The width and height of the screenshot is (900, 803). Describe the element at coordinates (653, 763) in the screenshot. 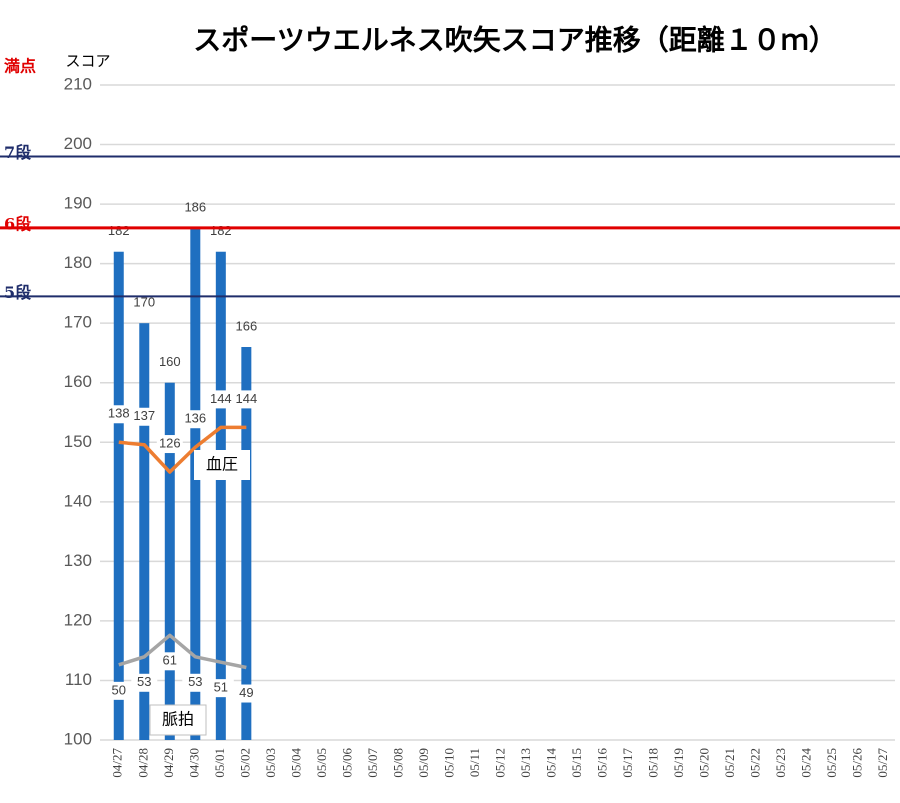

I see `x-tick-label: 05/18` at that location.